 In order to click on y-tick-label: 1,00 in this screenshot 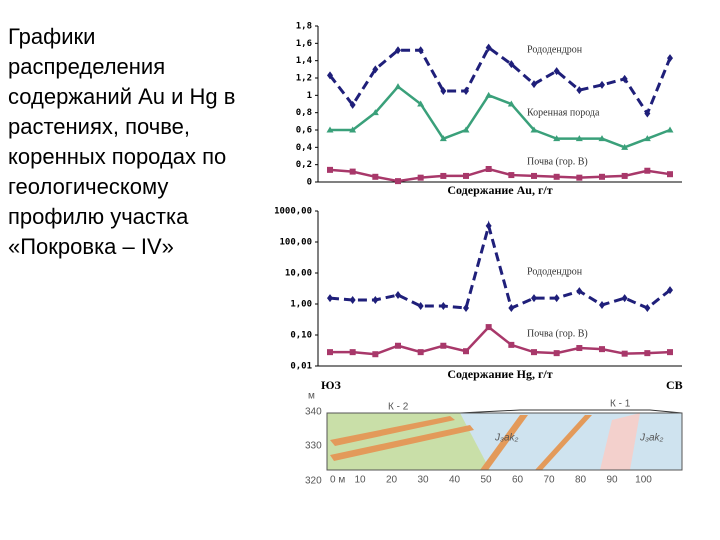, I will do `click(301, 305)`.